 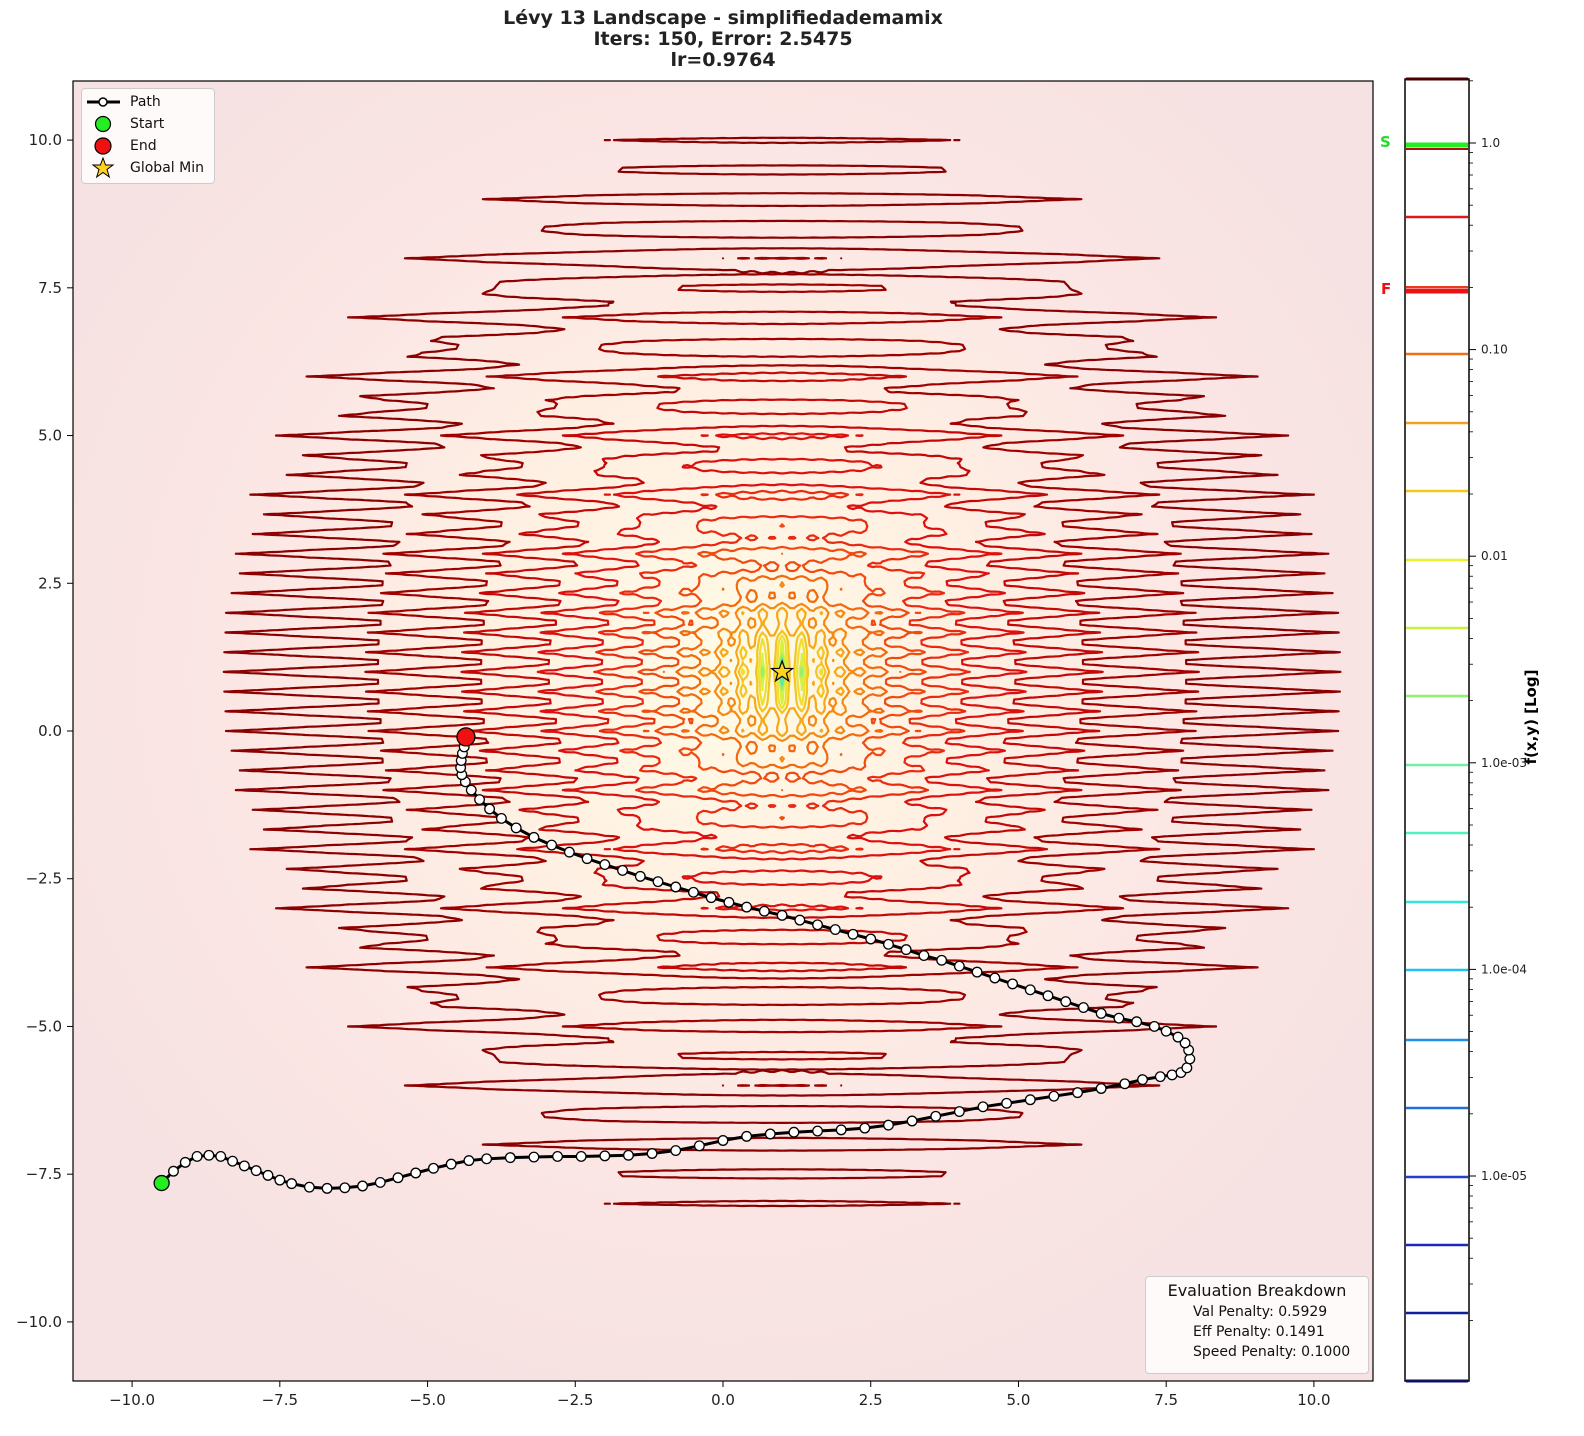 What do you see at coordinates (1494, 556) in the screenshot?
I see `svg-text: 0.01` at bounding box center [1494, 556].